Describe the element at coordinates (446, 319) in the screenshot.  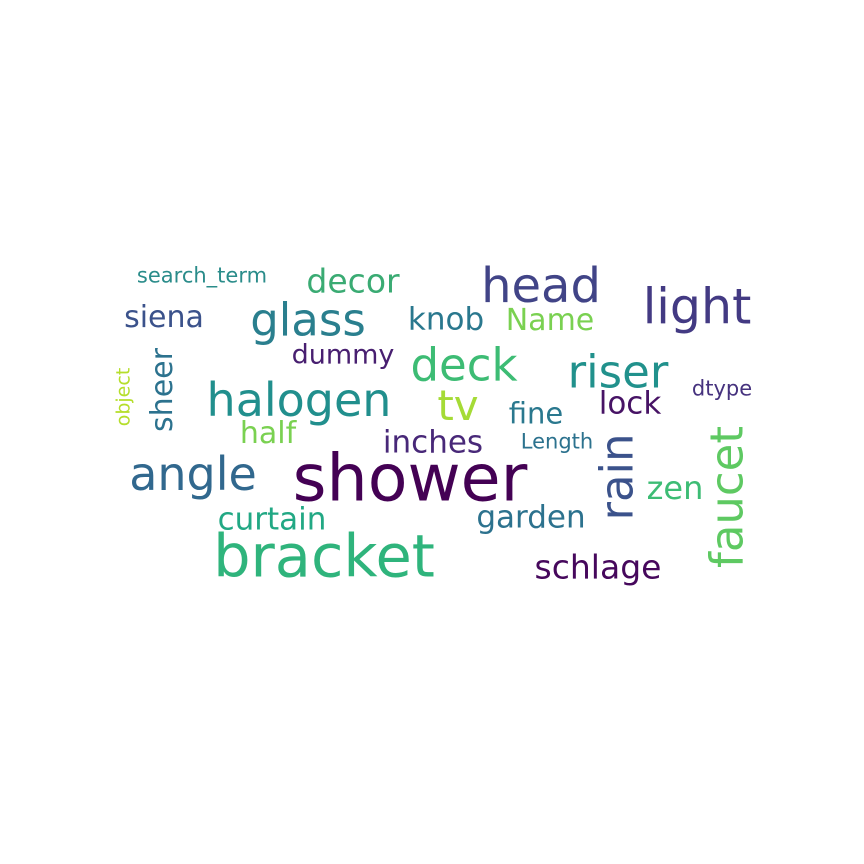
I see `word-knob: knob` at that location.